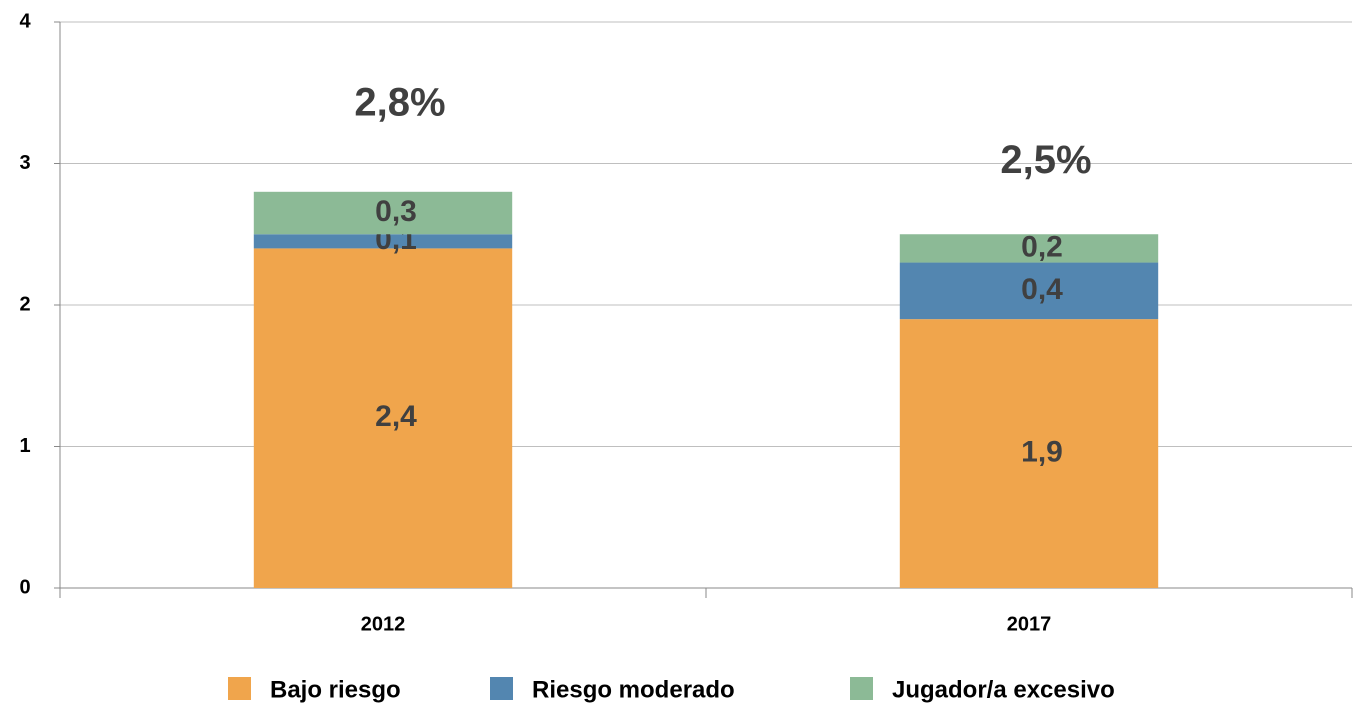 The image size is (1357, 706). Describe the element at coordinates (633, 689) in the screenshot. I see `legend-label: Riesgo moderado` at that location.